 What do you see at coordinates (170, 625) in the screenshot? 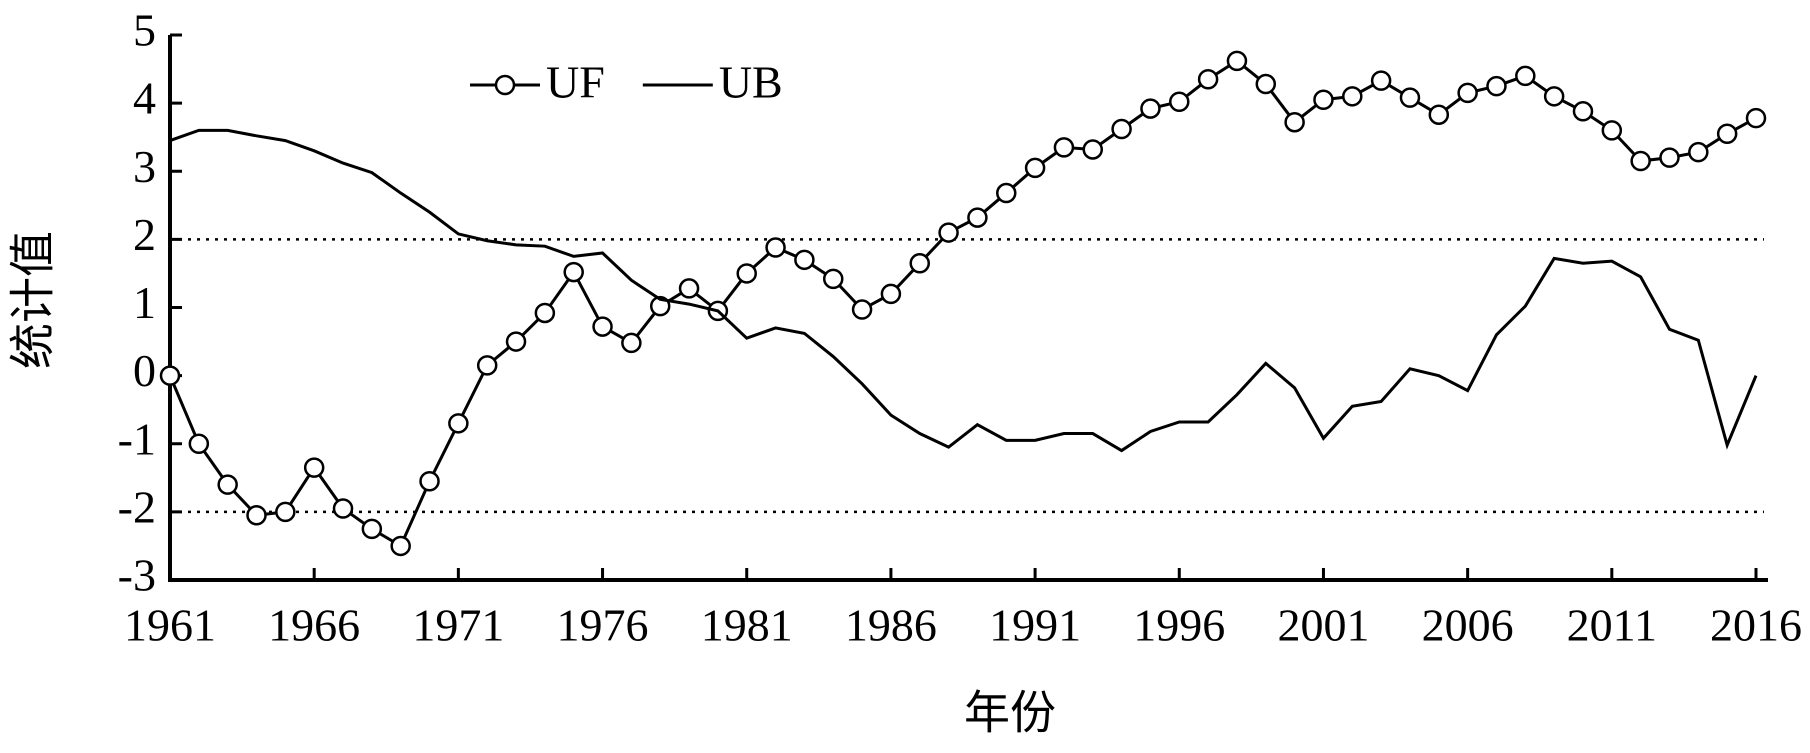
I see `x-tick-label: 1961` at bounding box center [170, 625].